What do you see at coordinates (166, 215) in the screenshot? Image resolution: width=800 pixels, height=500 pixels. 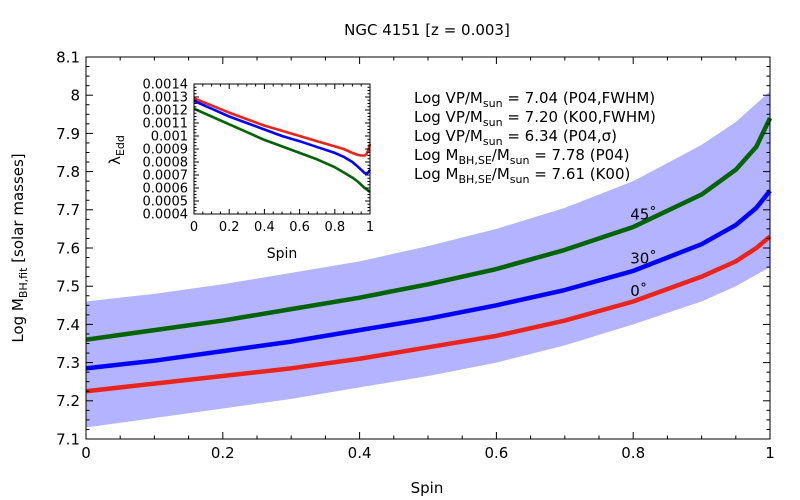 I see `y-tick-label: 0.0004` at bounding box center [166, 215].